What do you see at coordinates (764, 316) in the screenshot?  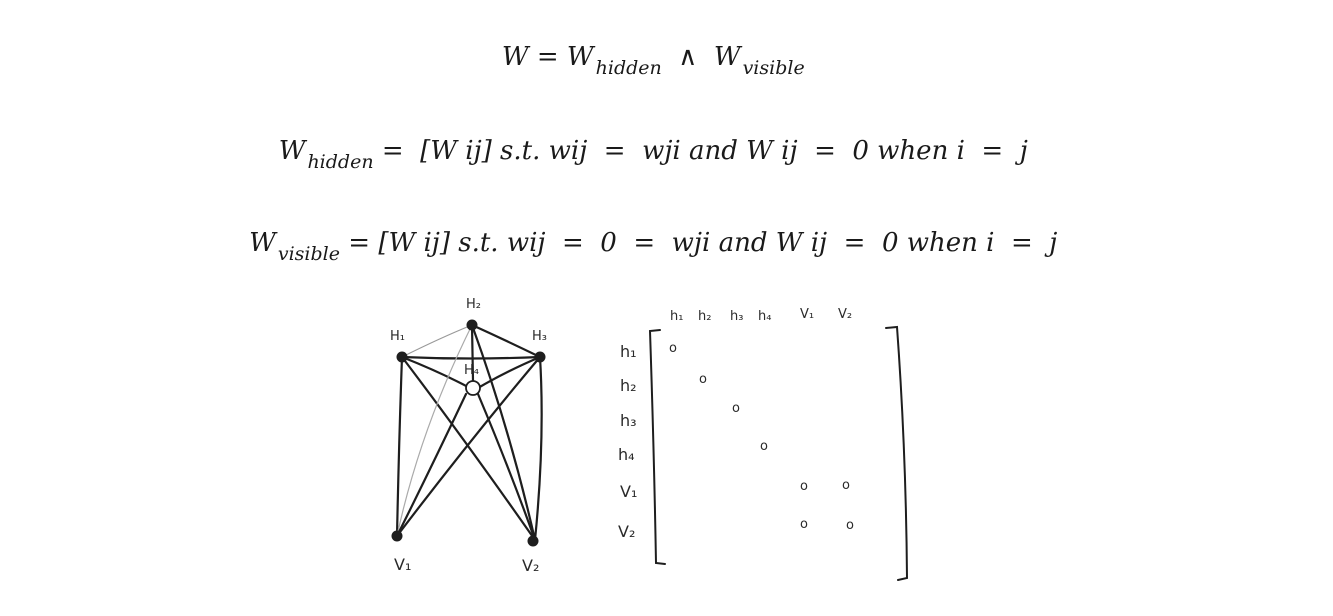 I see `col-label-h4: h₄` at bounding box center [764, 316].